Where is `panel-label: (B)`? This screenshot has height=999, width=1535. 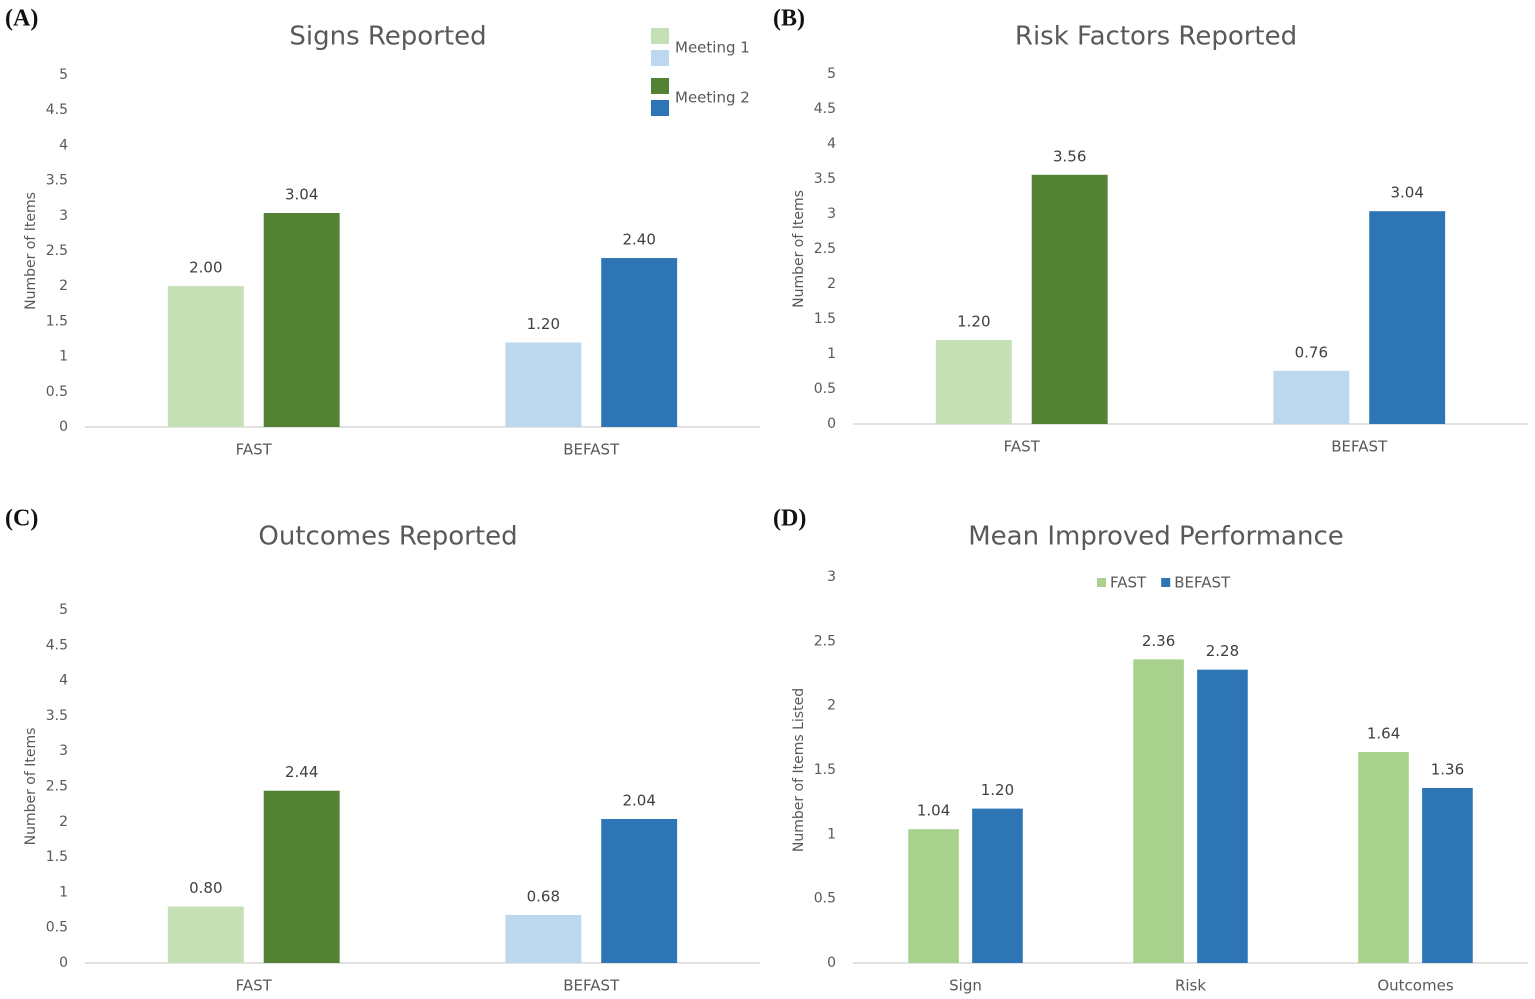 panel-label: (B) is located at coordinates (789, 19).